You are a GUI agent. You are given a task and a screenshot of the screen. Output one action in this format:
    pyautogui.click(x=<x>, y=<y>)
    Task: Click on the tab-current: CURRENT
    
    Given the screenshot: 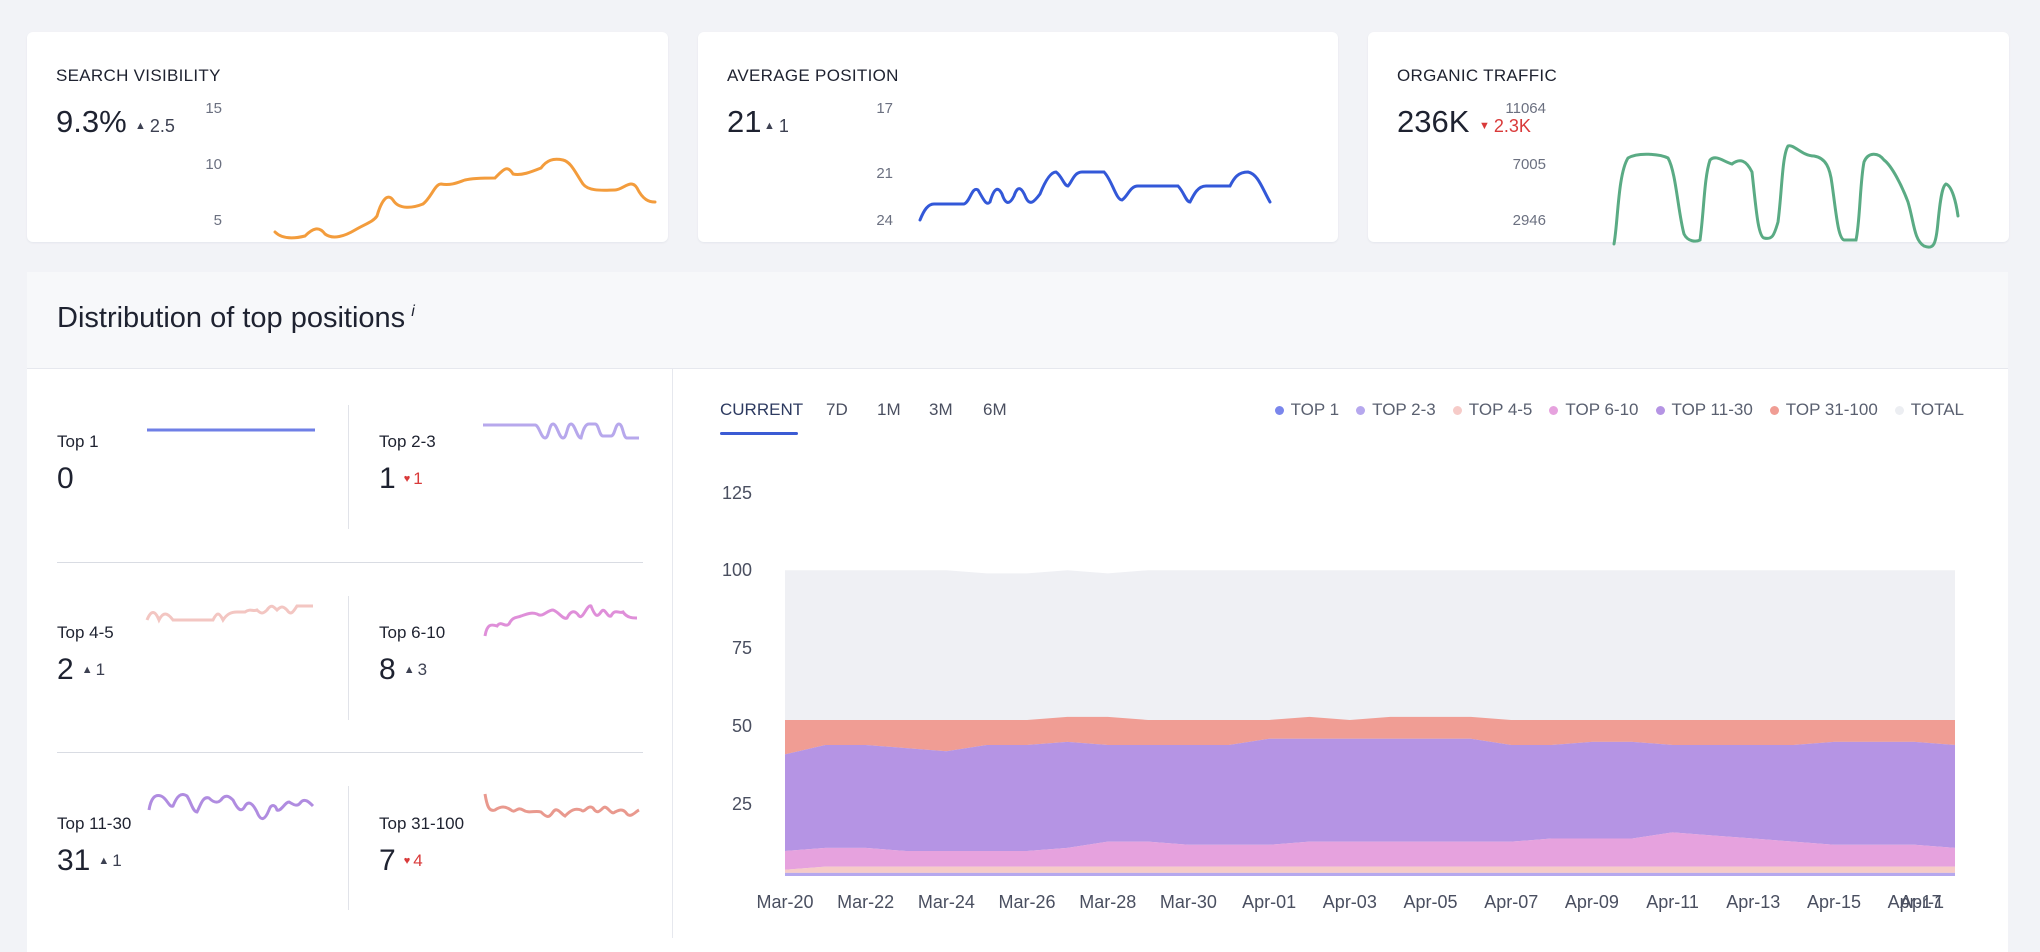 What is the action you would take?
    pyautogui.click(x=762, y=409)
    